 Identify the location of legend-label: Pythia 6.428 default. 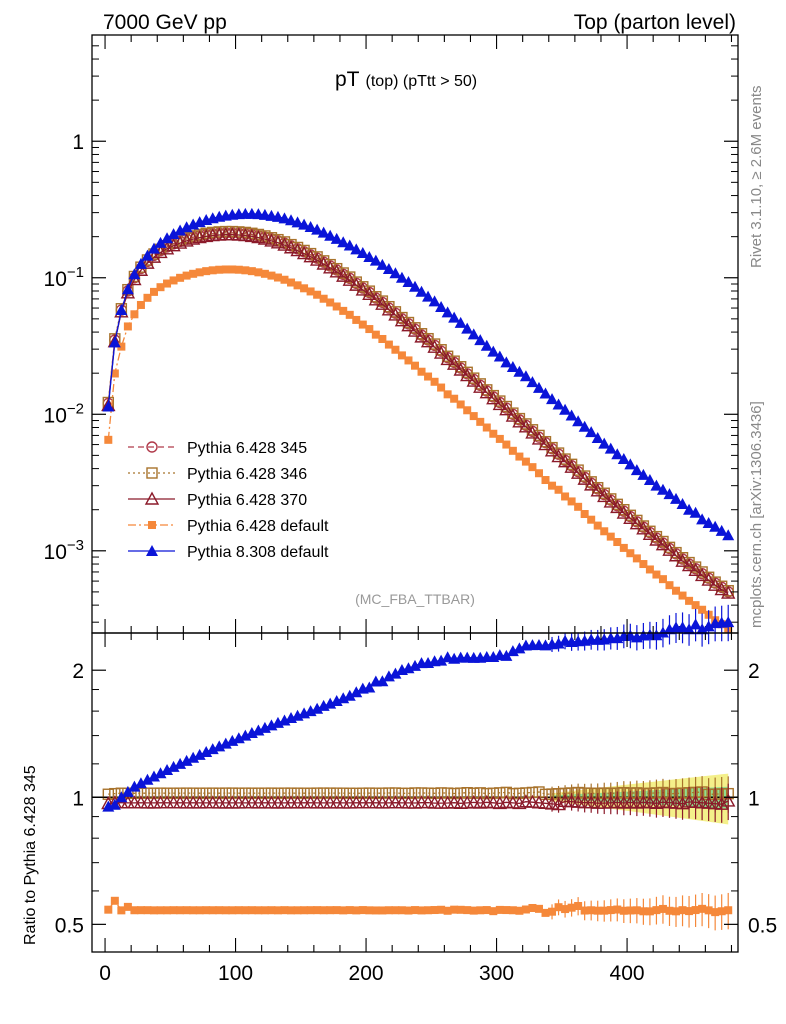
(258, 526).